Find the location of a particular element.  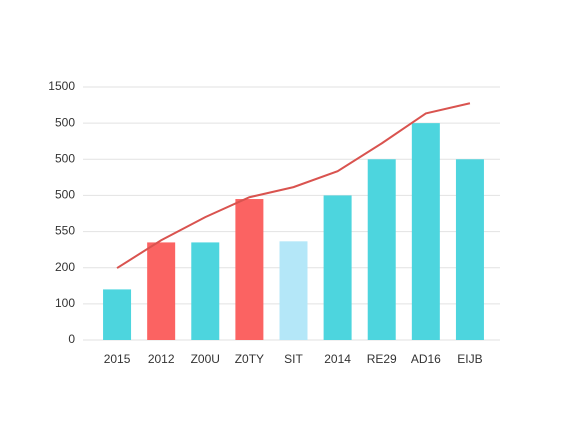

y-tick-label: 0 is located at coordinates (71, 339).